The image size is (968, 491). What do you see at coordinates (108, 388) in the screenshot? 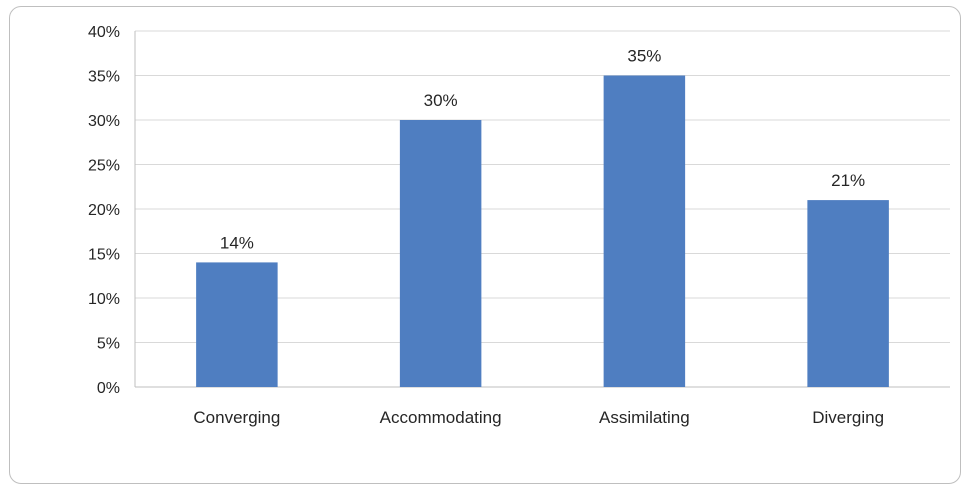
I see `y-tick-label: 0%` at bounding box center [108, 388].